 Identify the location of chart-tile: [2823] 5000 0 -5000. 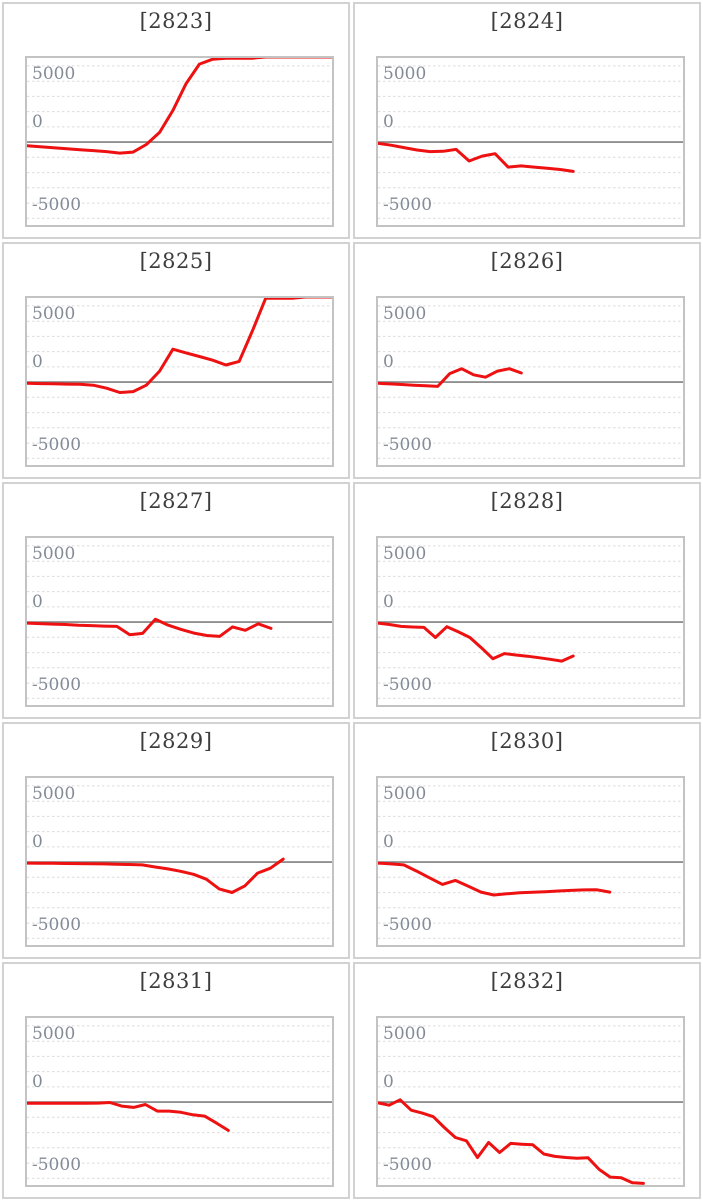
(176, 120).